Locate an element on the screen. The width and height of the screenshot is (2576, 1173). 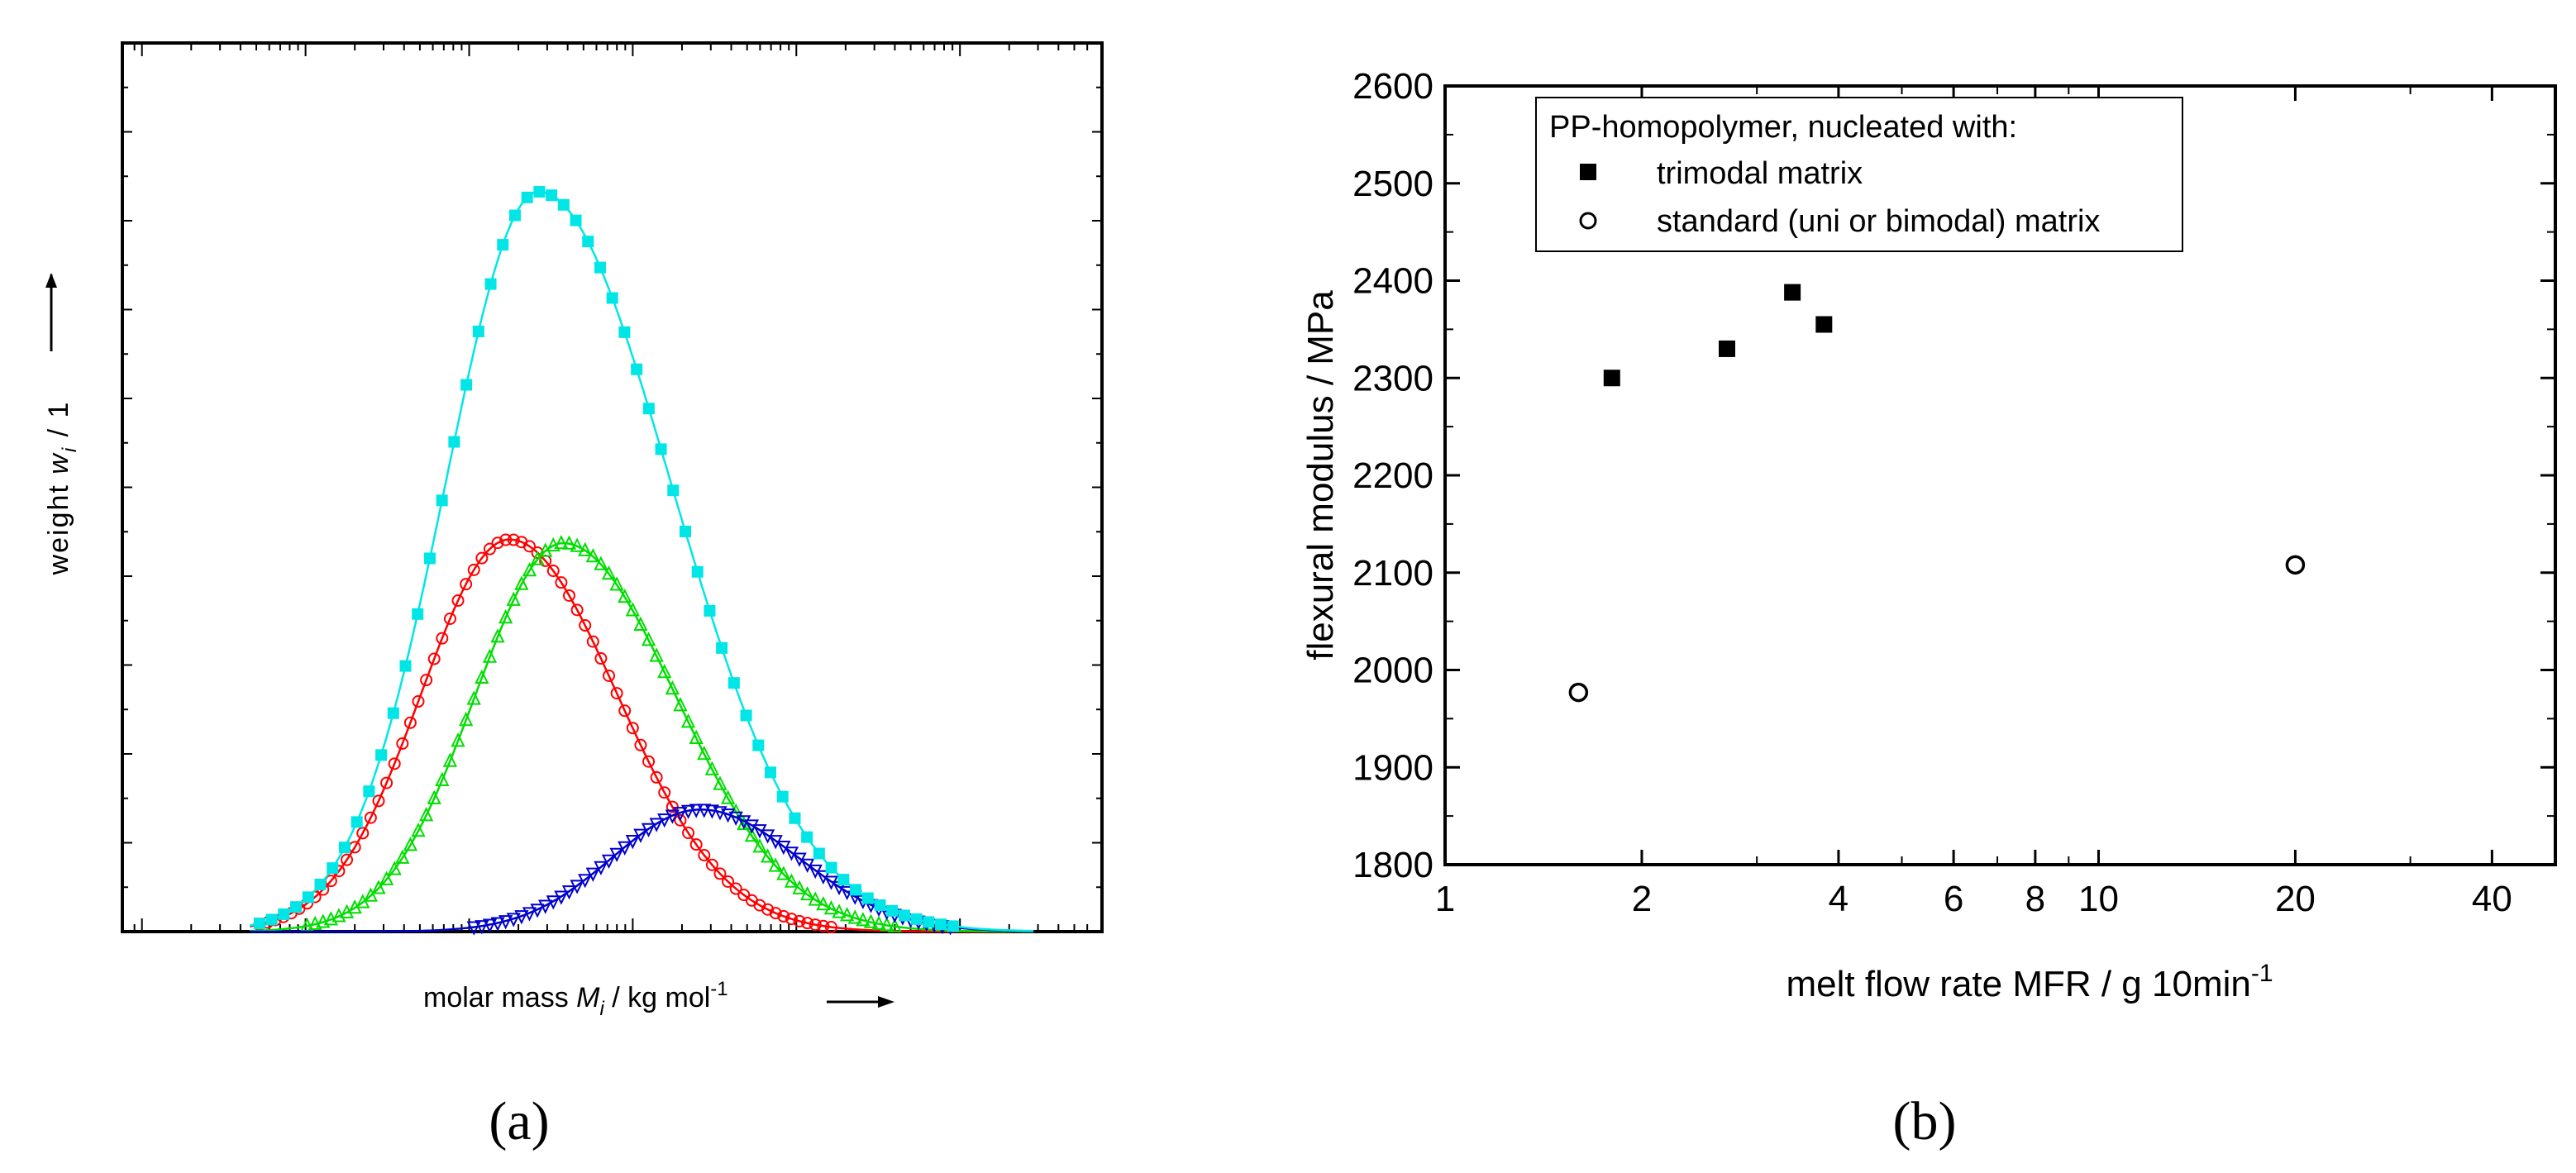
y-tick-label: 2400 is located at coordinates (1392, 281).